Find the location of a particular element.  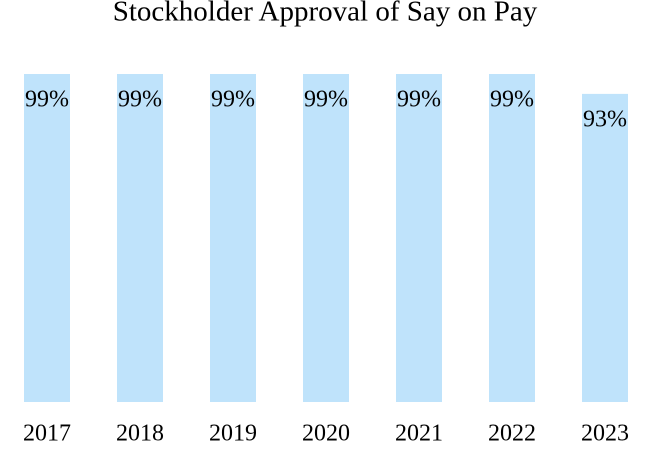

x-tick-label: 2021 is located at coordinates (419, 434).